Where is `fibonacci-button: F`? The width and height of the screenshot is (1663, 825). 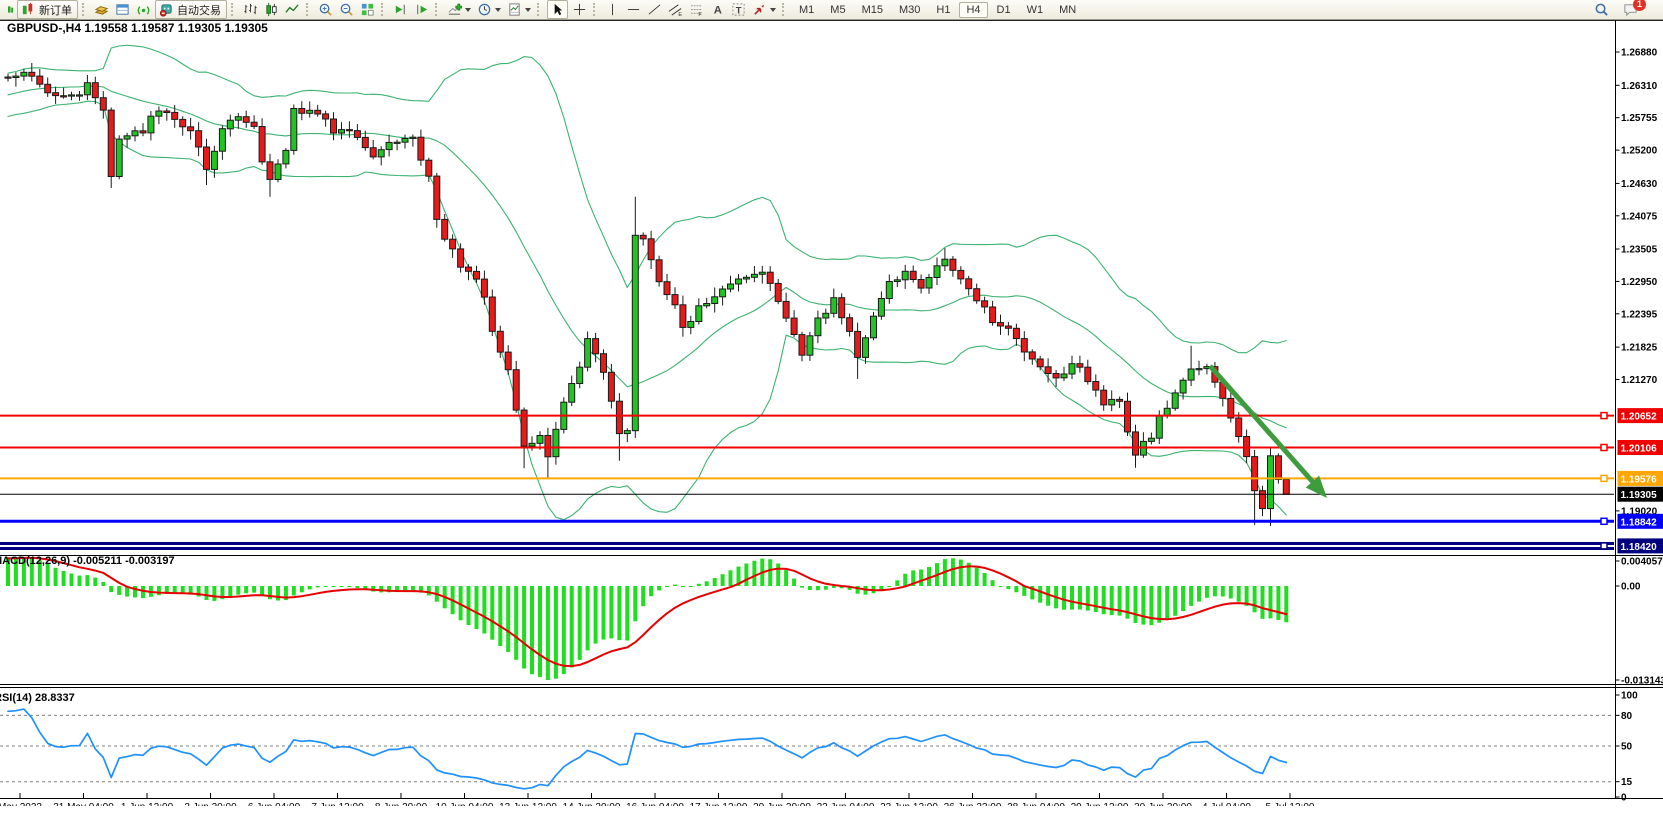
fibonacci-button: F is located at coordinates (696, 9).